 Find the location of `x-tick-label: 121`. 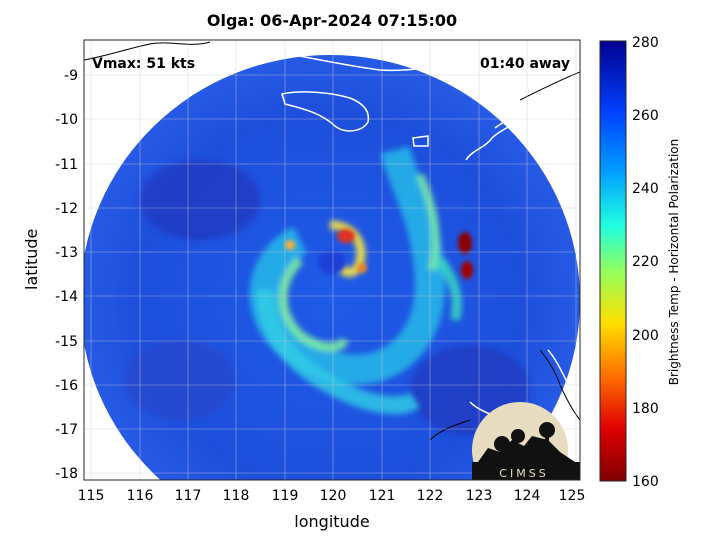

x-tick-label: 121 is located at coordinates (382, 496).